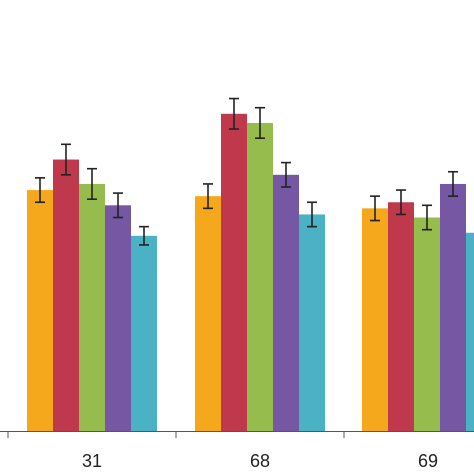 This screenshot has width=474, height=474. What do you see at coordinates (237, 434) in the screenshot?
I see `x-axis` at bounding box center [237, 434].